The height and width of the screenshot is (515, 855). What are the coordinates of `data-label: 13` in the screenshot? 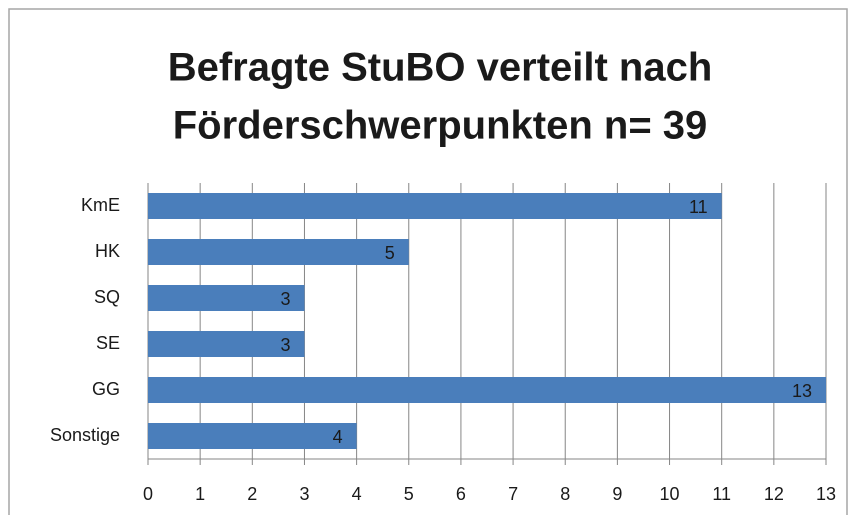 It's located at (802, 391).